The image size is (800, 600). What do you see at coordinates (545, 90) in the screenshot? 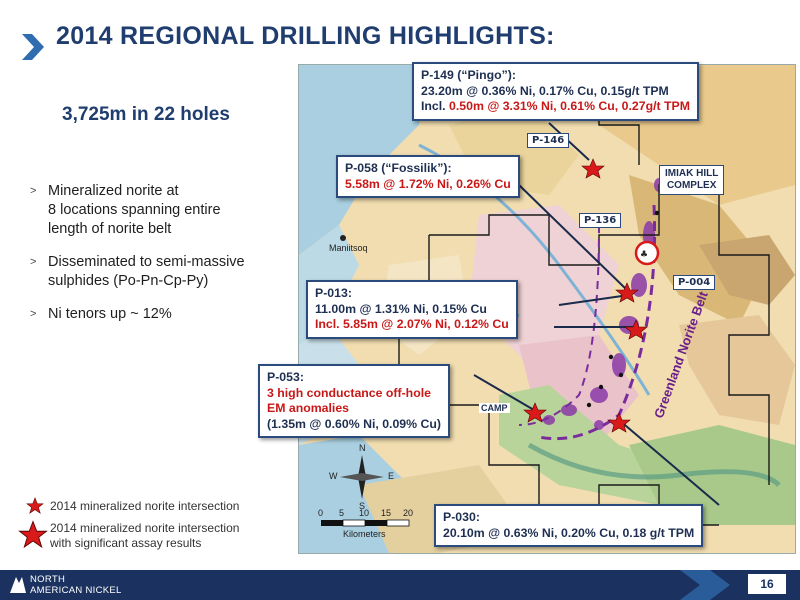
I see `callout-line: 23.20m @ 0.36% Ni, 0.17% Cu, 0.15g/t TPM` at bounding box center [545, 90].